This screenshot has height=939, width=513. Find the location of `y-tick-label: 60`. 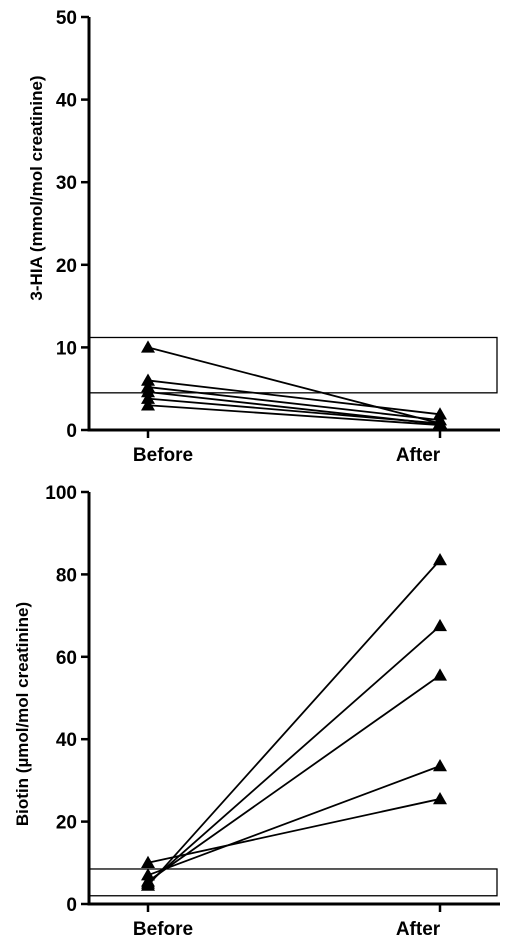

y-tick-label: 60 is located at coordinates (66, 658).